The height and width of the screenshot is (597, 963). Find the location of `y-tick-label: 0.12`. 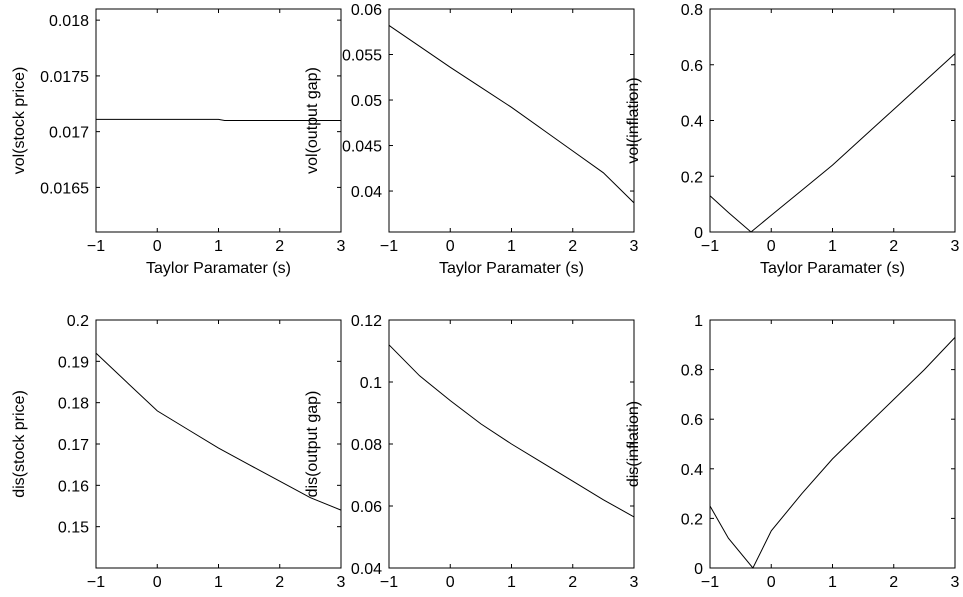

y-tick-label: 0.12 is located at coordinates (366, 321).